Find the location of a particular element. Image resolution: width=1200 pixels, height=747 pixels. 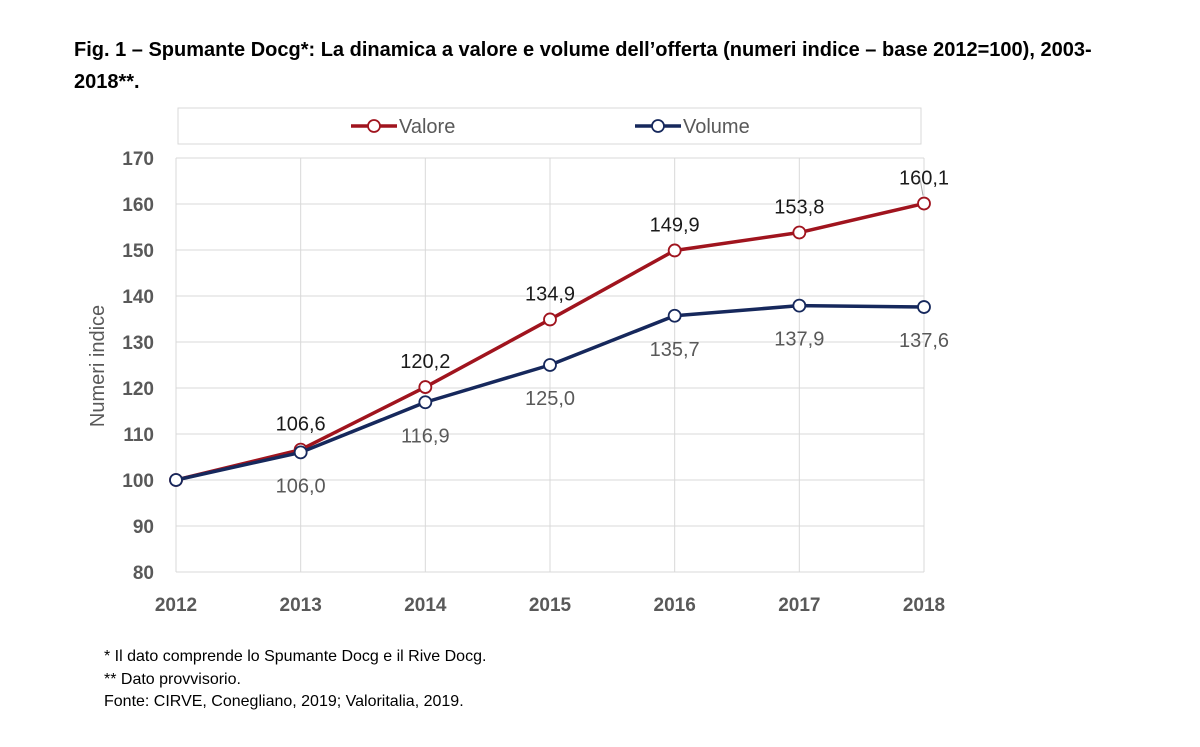

data-label-valore: 153,8 is located at coordinates (799, 208).